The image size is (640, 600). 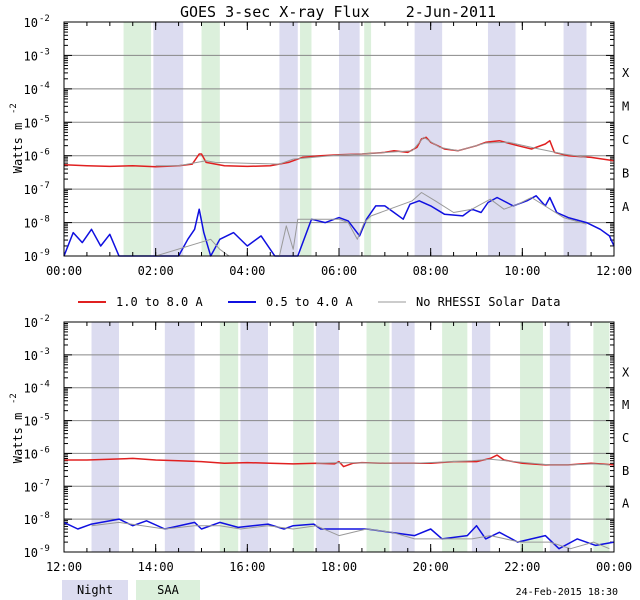 I want to click on x-tick-label: 18:00, so click(x=339, y=567).